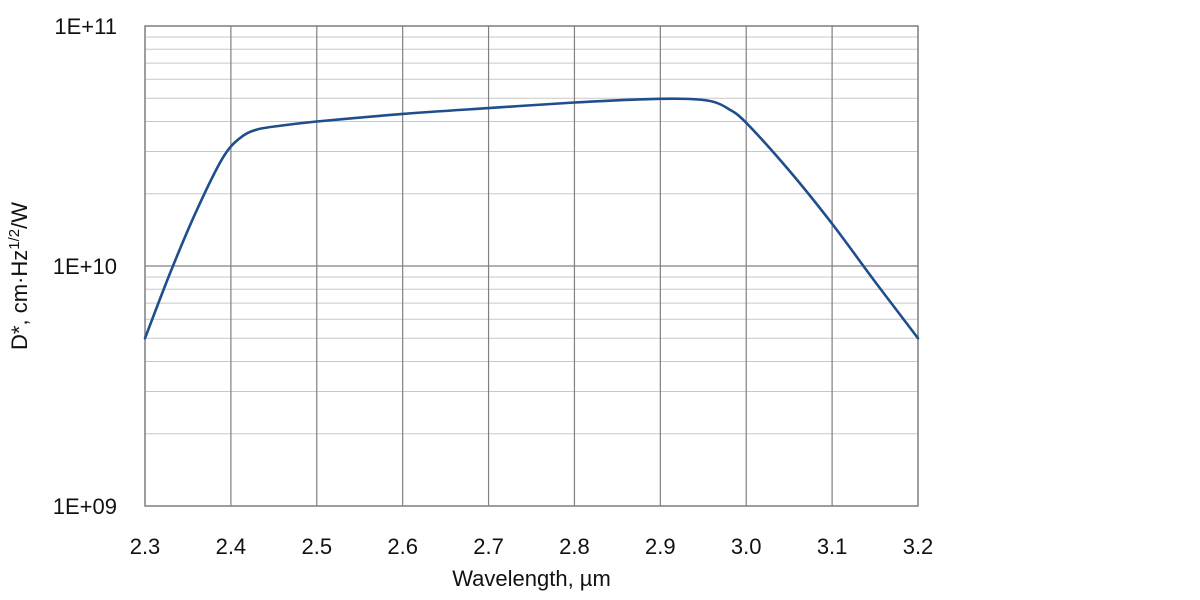 The width and height of the screenshot is (1200, 600). What do you see at coordinates (231, 546) in the screenshot?
I see `x-tick-label: 2.4` at bounding box center [231, 546].